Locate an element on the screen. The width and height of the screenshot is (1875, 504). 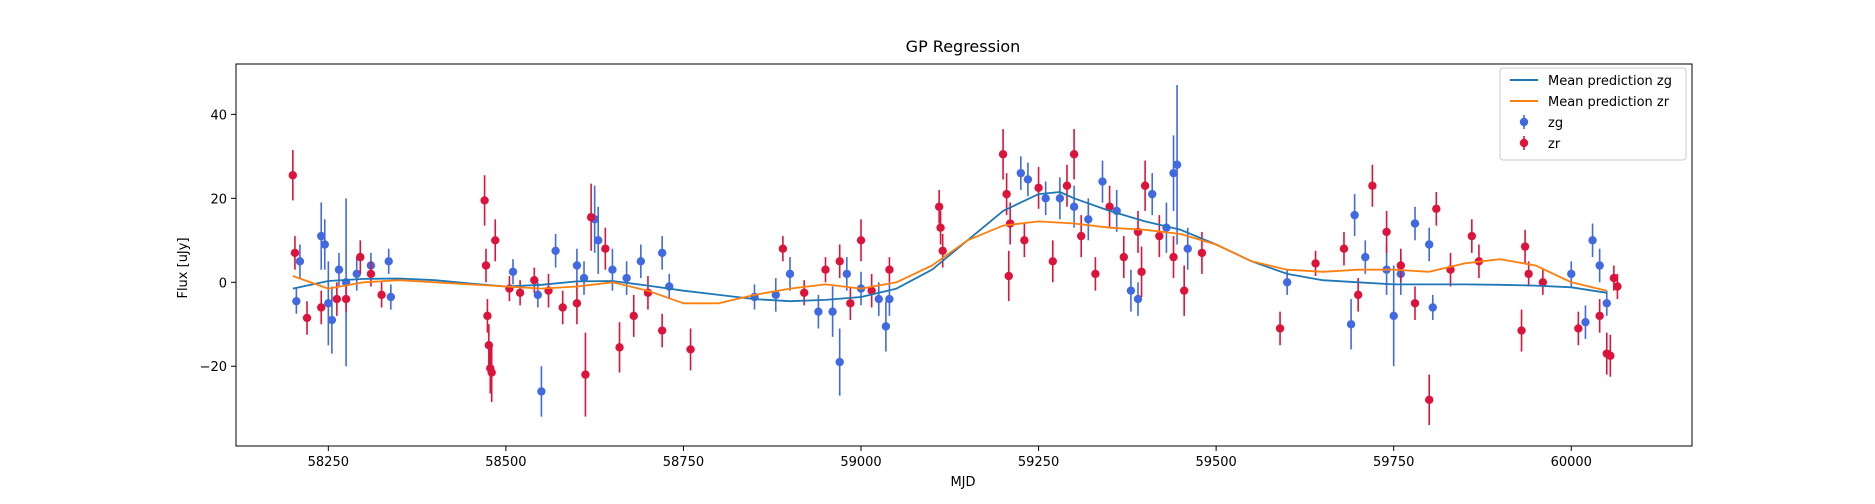
x-axis-label: MJD is located at coordinates (962, 482).